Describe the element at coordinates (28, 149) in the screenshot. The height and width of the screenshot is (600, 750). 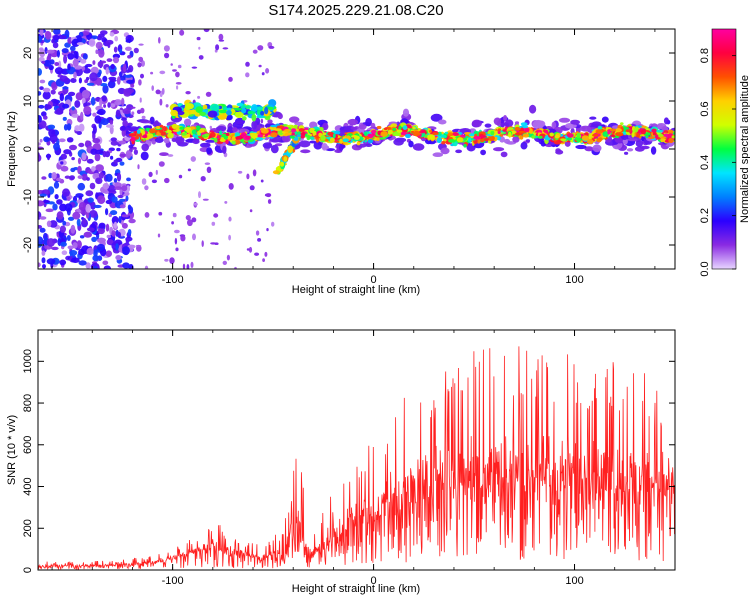
I see `spectrogram-y-tick-label: 0` at that location.